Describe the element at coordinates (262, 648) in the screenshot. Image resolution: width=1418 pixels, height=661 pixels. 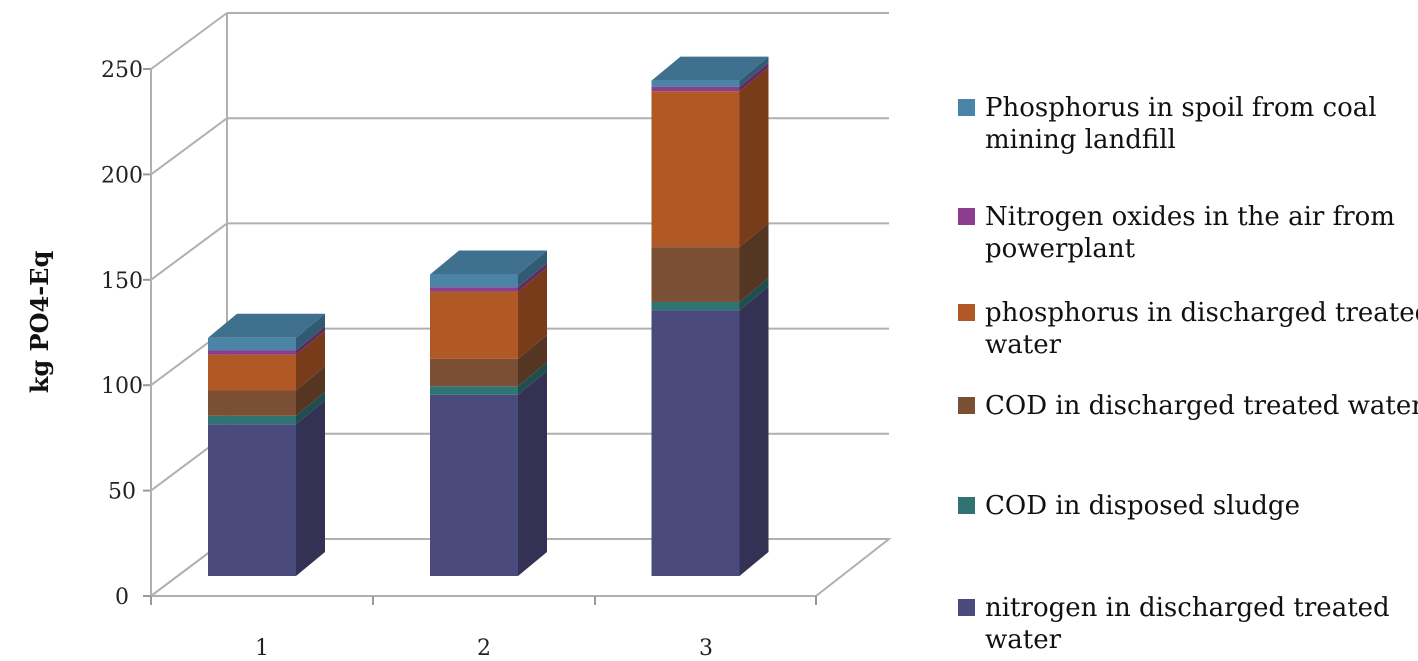
I see `x-tick-label: 1` at that location.